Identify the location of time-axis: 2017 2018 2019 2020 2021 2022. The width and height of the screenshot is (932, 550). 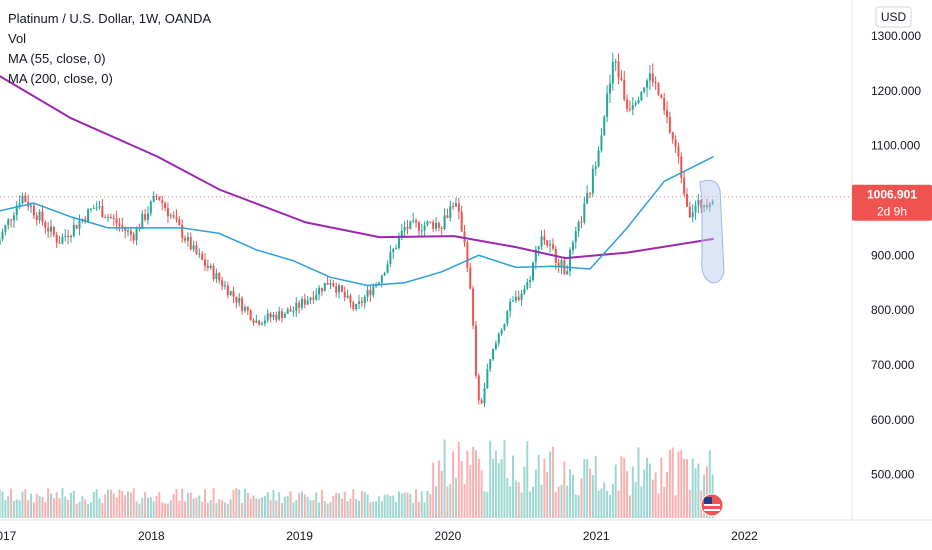
(379, 536).